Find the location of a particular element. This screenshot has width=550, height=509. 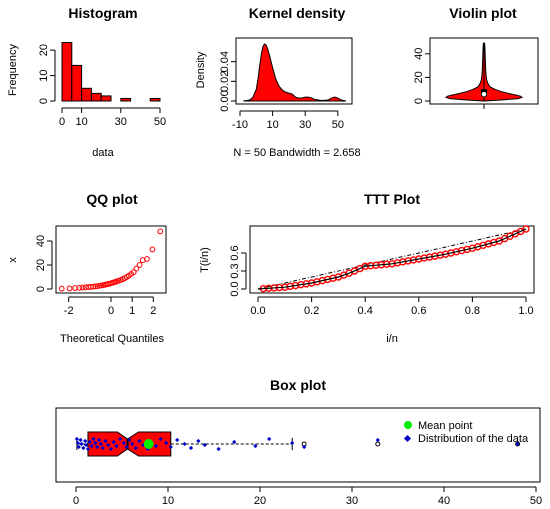

box-plot-frame is located at coordinates (298, 445).